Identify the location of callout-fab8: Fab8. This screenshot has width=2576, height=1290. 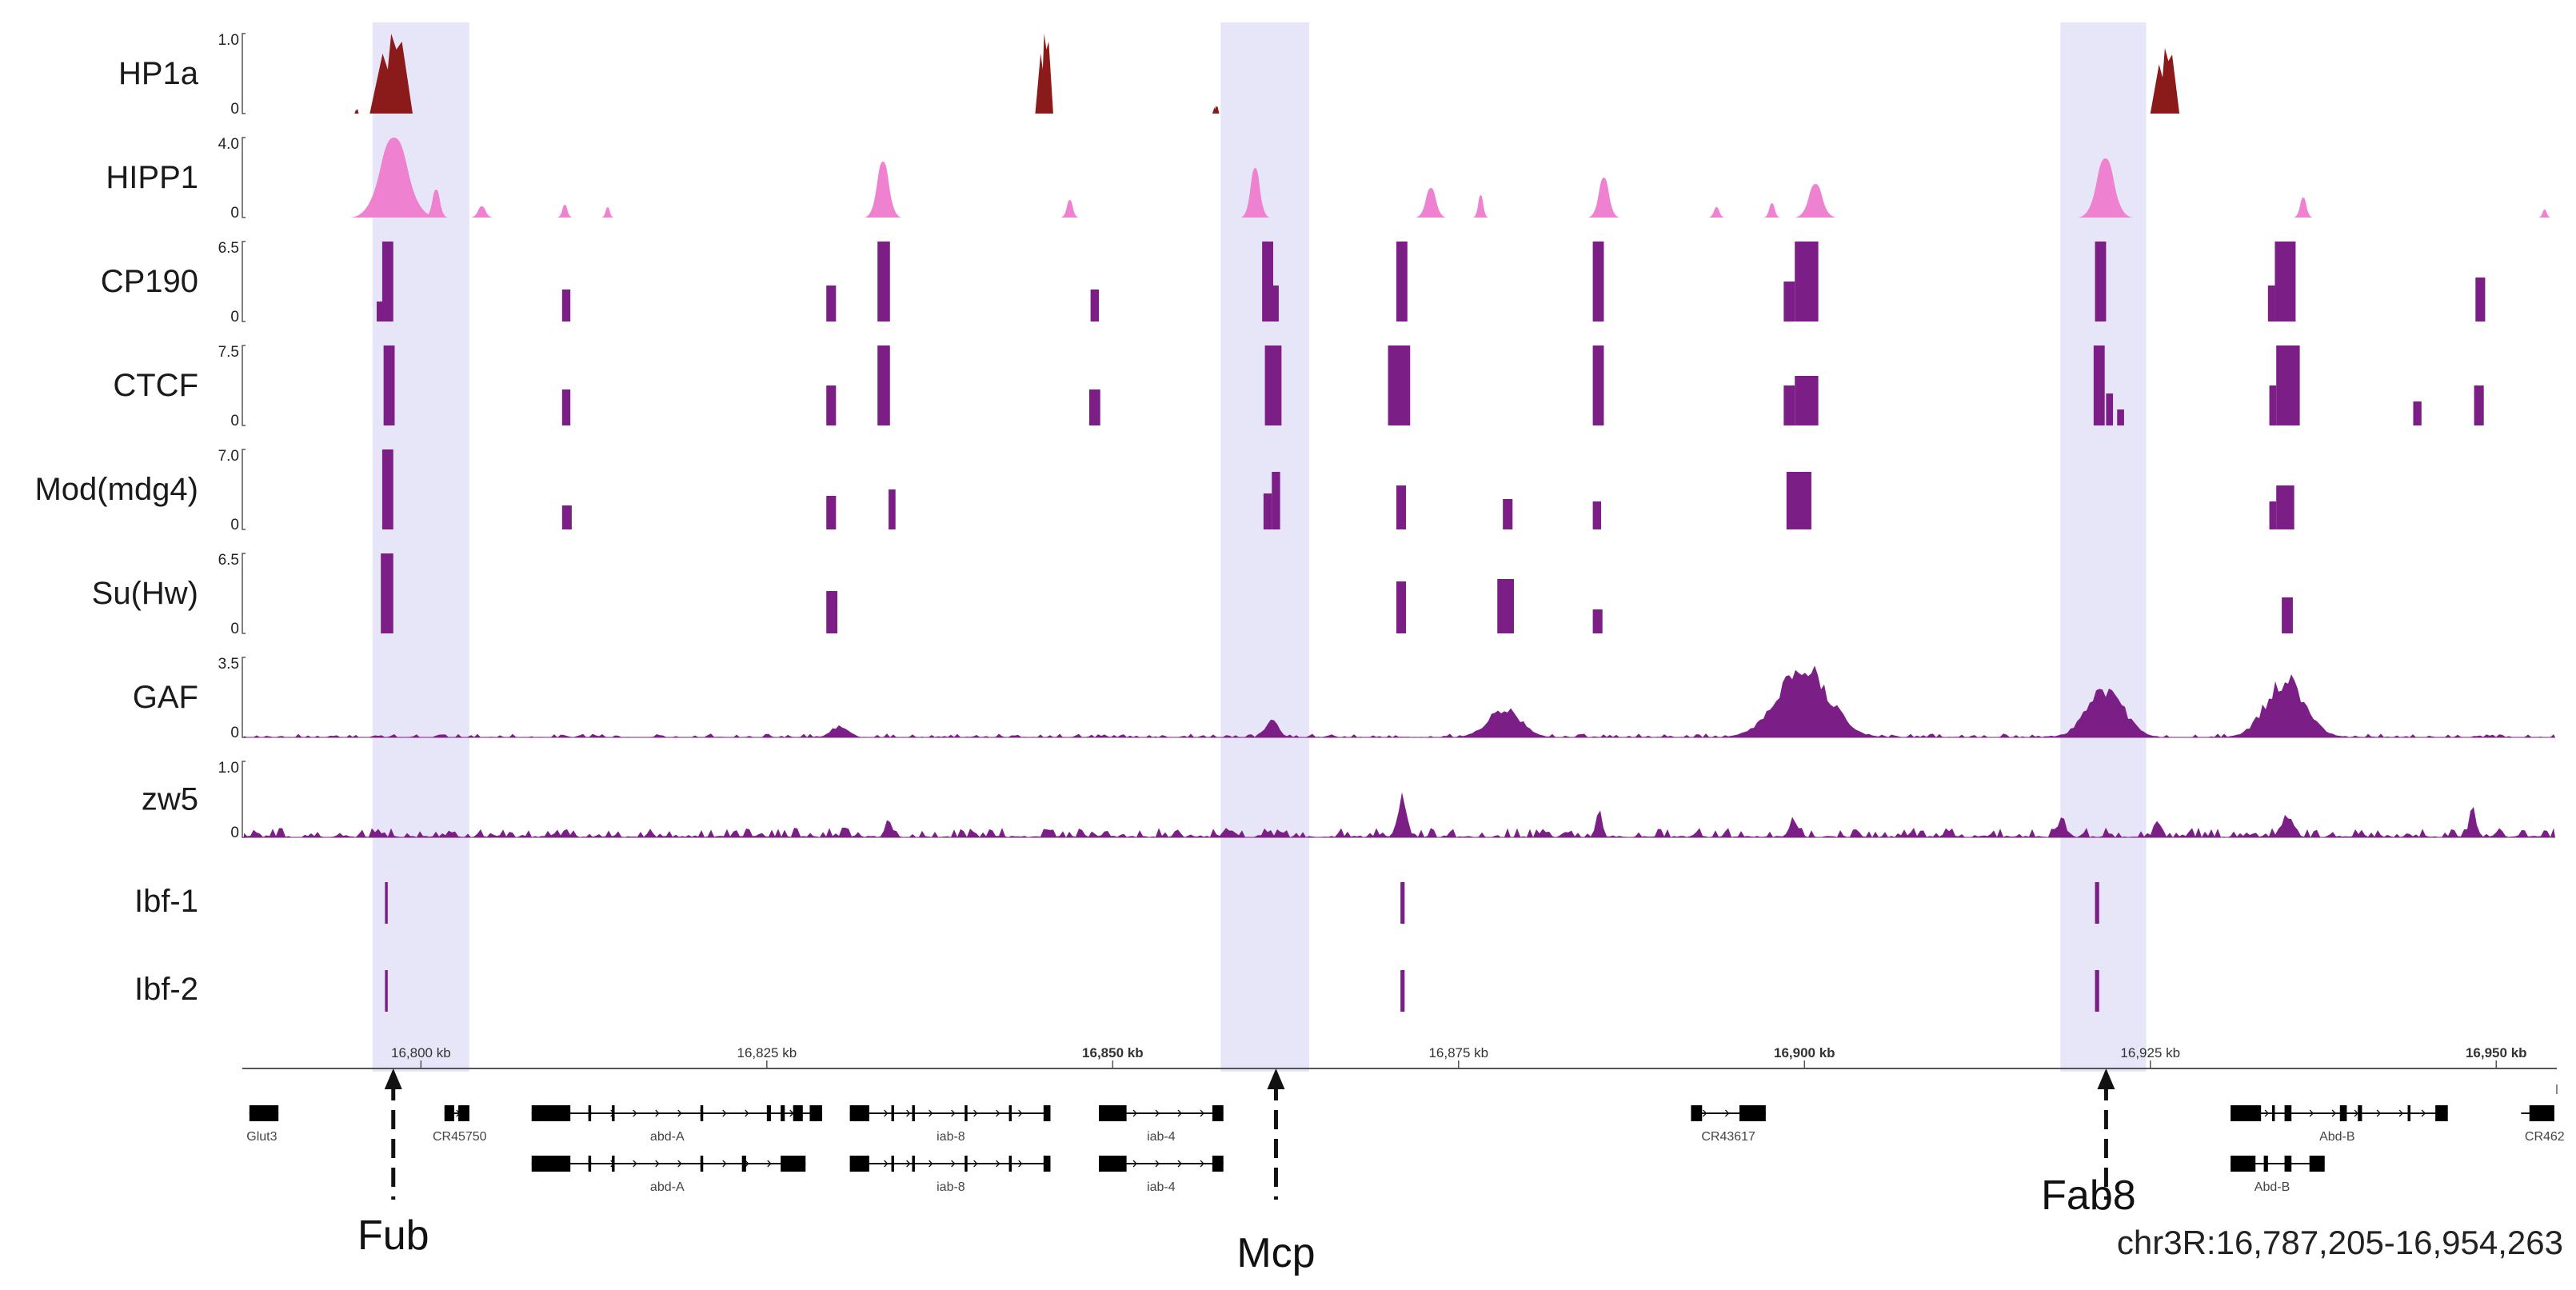
(2088, 1144).